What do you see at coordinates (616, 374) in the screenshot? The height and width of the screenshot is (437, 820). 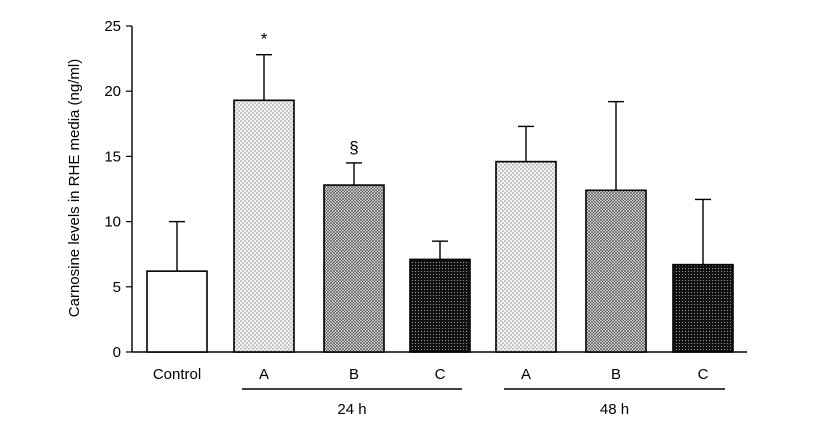 I see `x-category-label-5: B` at bounding box center [616, 374].